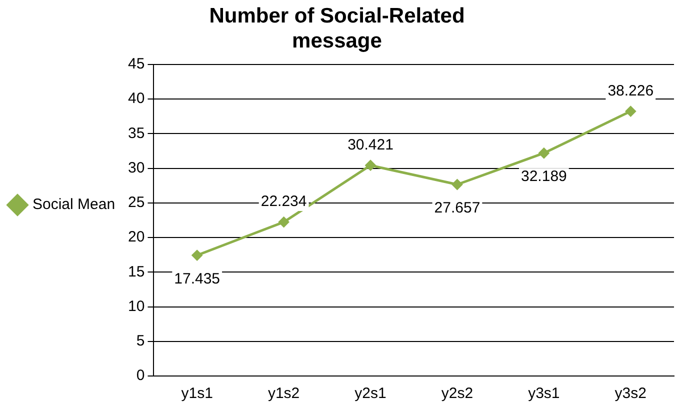  What do you see at coordinates (140, 375) in the screenshot?
I see `y-tick-label: 0` at bounding box center [140, 375].